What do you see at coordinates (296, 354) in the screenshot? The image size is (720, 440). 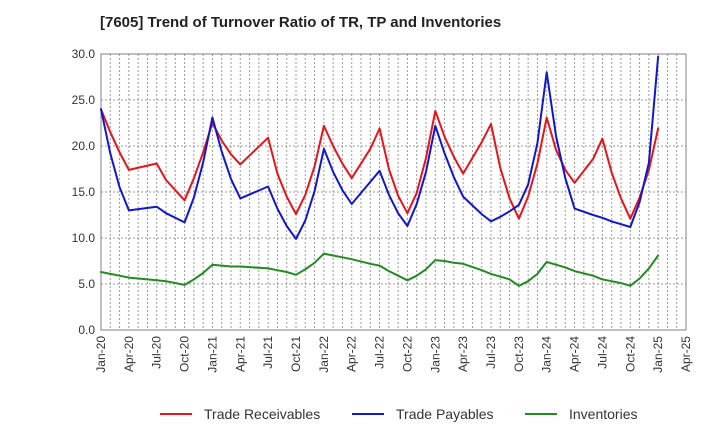 I see `x-tick-label: Oct-21` at bounding box center [296, 354].